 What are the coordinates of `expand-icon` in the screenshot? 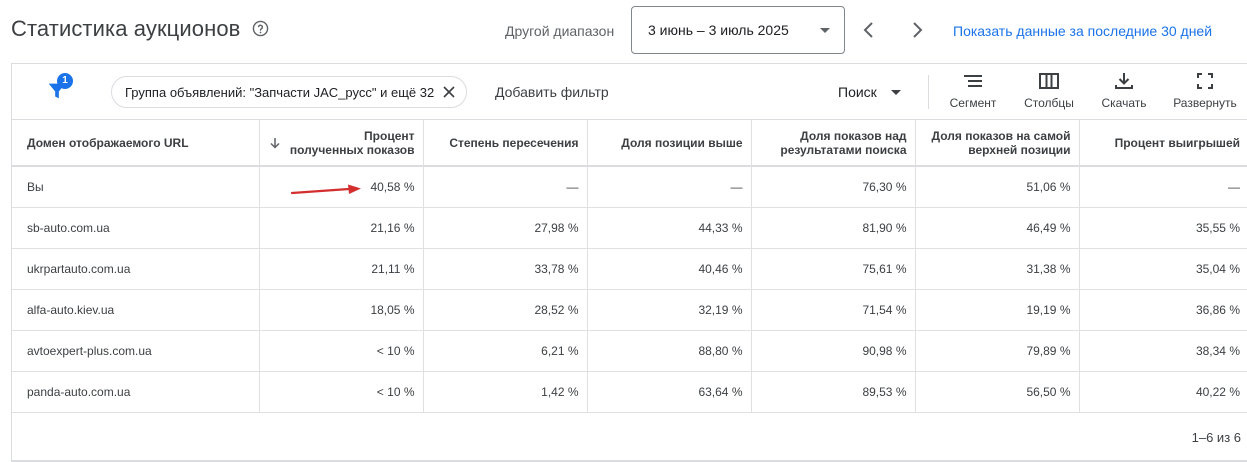 It's located at (1205, 81).